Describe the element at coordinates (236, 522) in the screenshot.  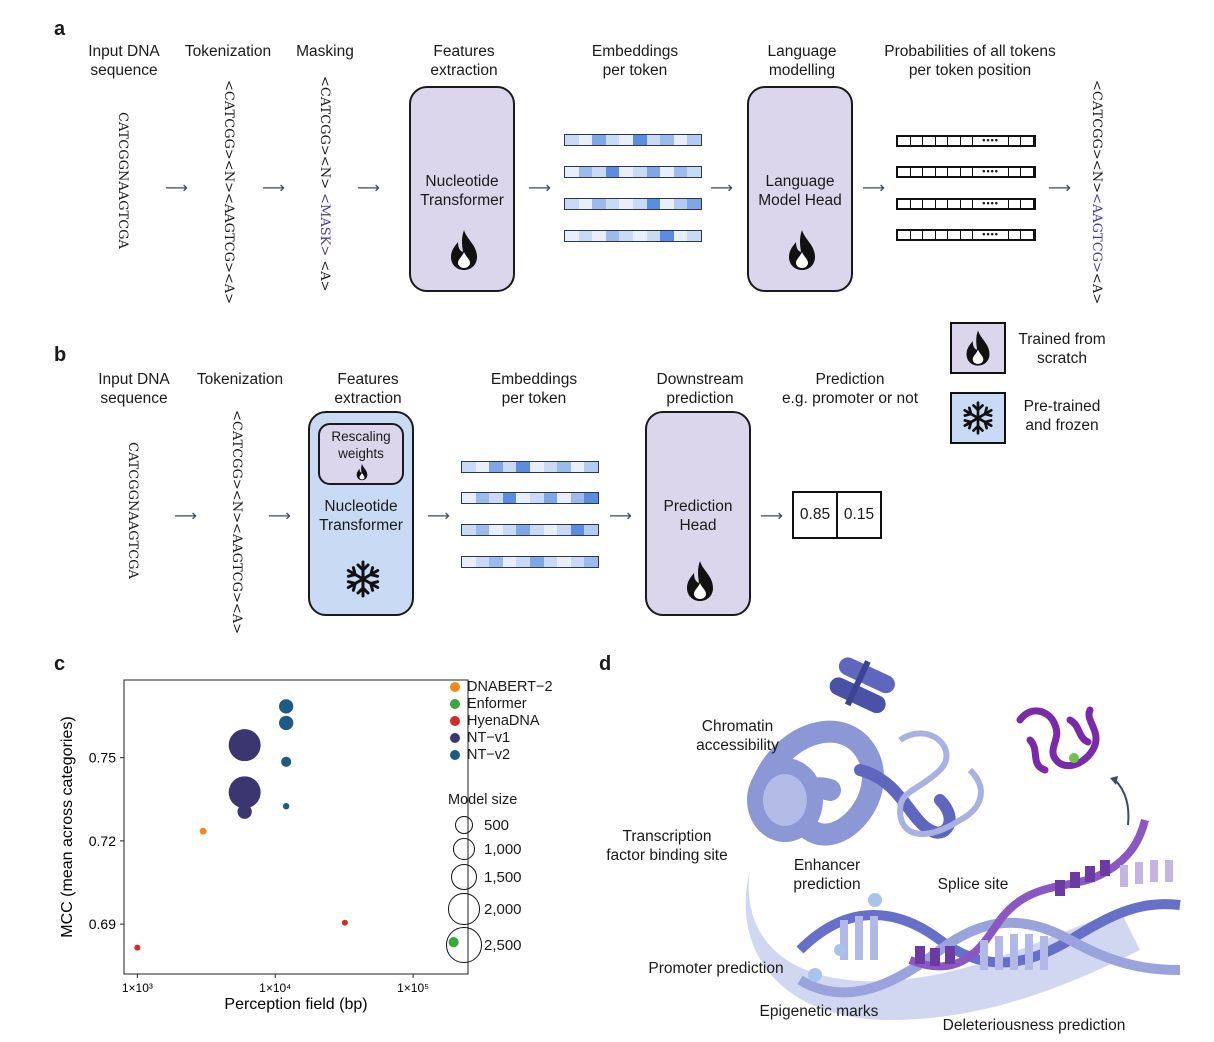
I see `tokenized-sequence-b: <CATCGG><N><AAGTCG><A>` at that location.